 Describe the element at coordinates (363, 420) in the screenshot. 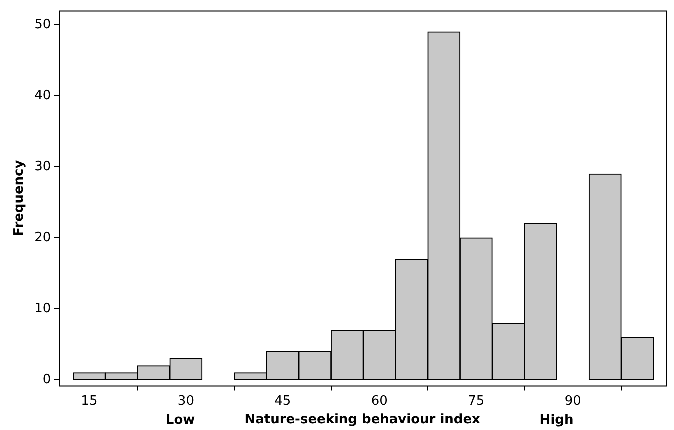

I see `x-axis-title: Nature-seeking behaviour index` at that location.